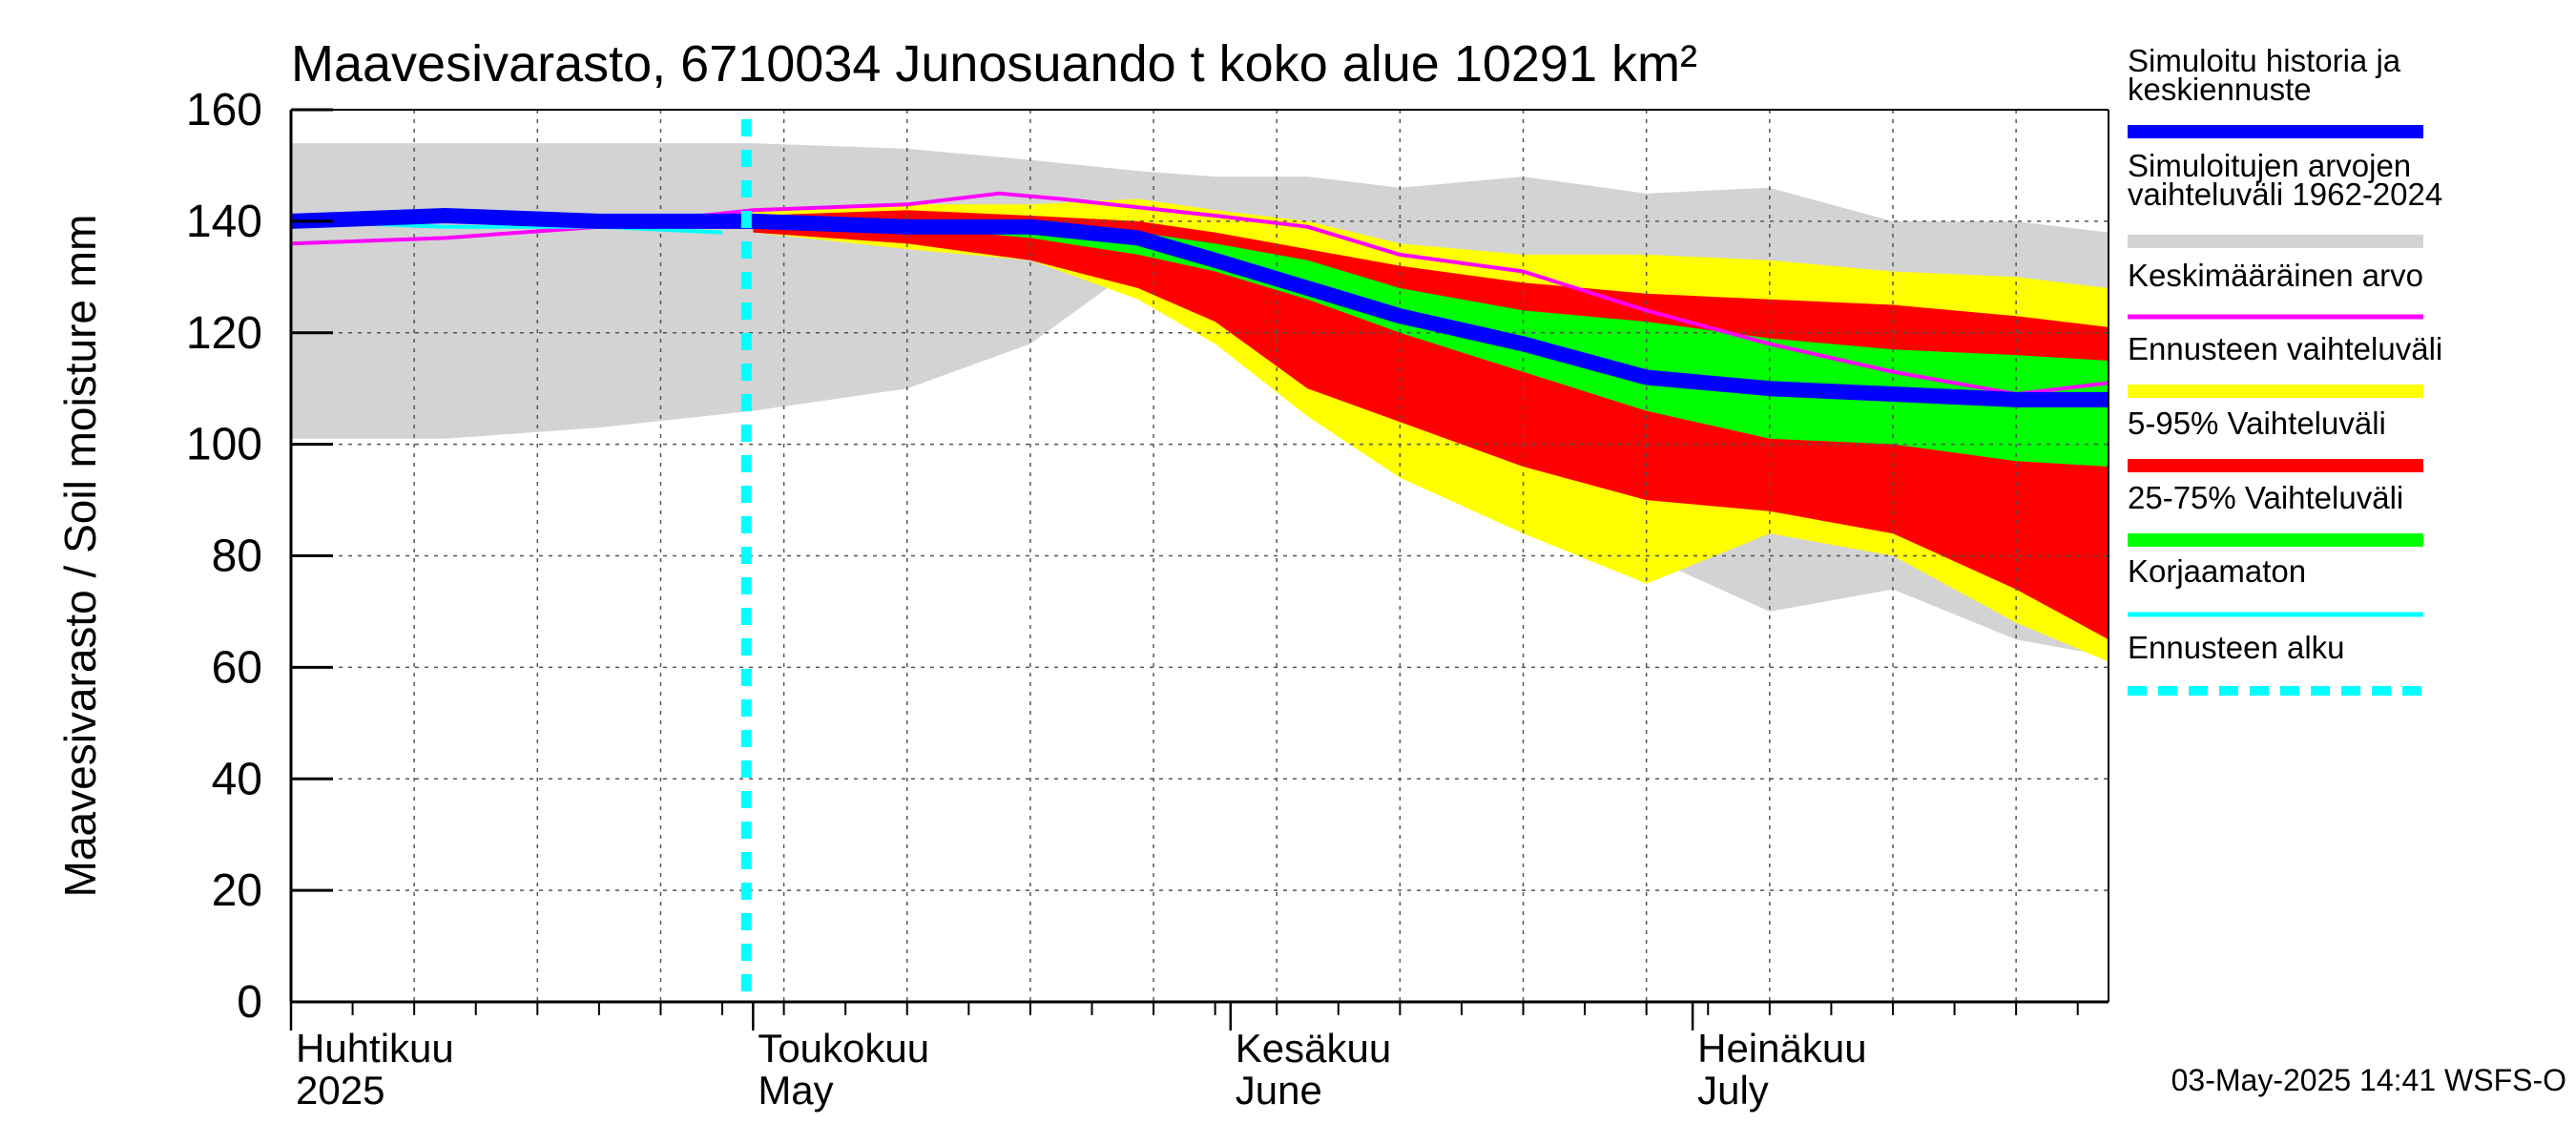 Image resolution: width=2576 pixels, height=1145 pixels. I want to click on y-tick-label: 60, so click(237, 667).